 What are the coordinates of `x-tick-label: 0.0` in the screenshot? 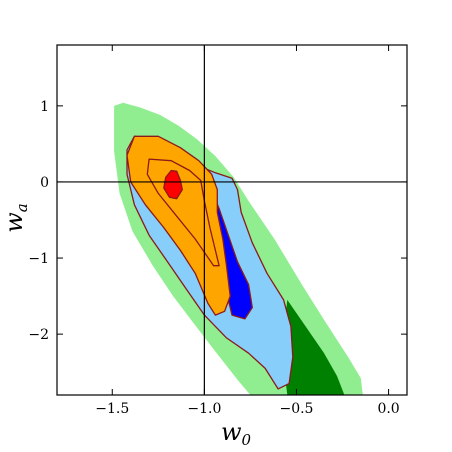 It's located at (388, 409).